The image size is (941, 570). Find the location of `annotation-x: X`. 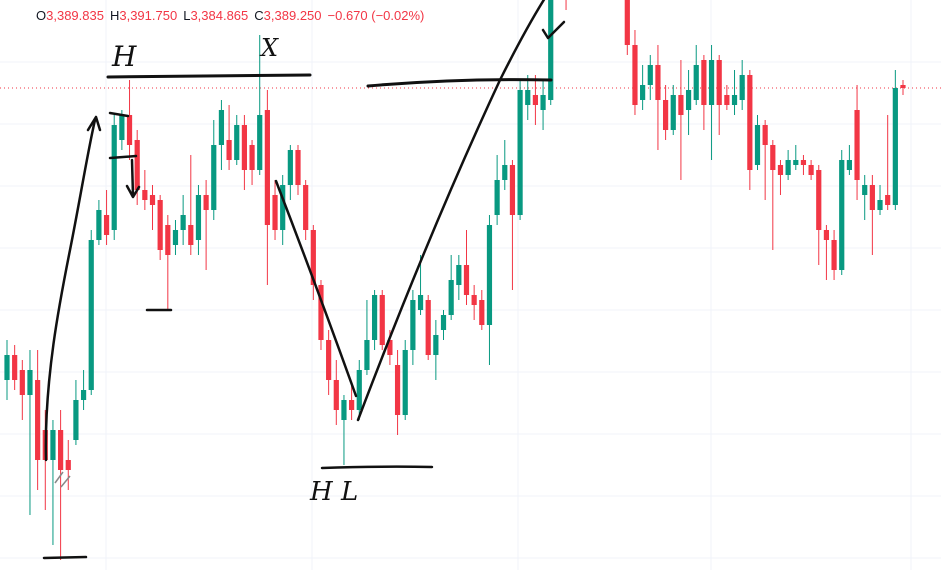

annotation-x: X is located at coordinates (269, 48).